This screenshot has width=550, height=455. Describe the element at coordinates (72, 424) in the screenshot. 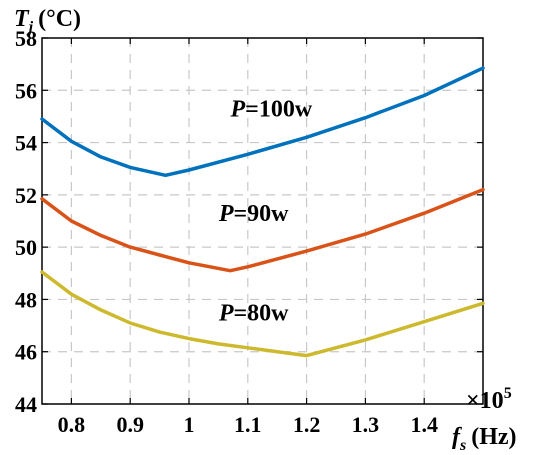

I see `x-tick-label: 0.8` at that location.